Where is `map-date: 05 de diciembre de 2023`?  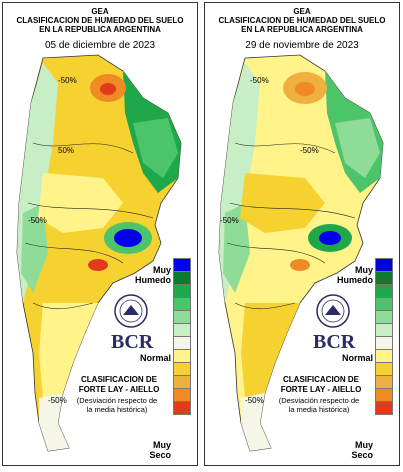
map-date: 05 de diciembre de 2023 is located at coordinates (100, 45).